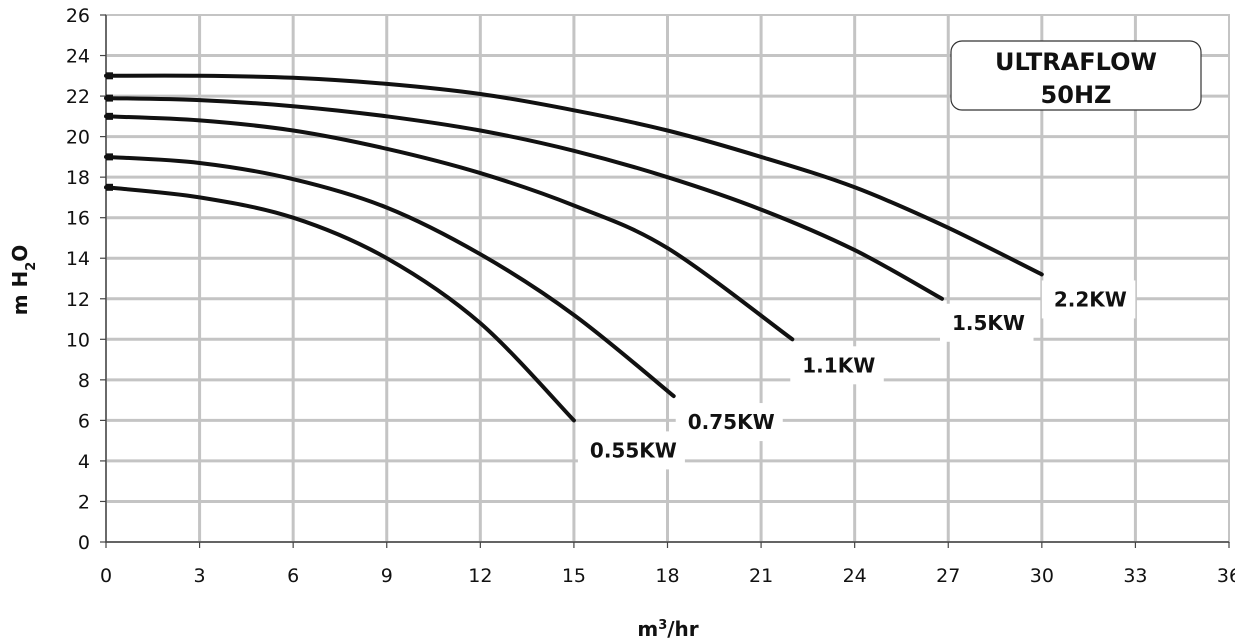  Describe the element at coordinates (662, 625) in the screenshot. I see `x-axis-title-sup: 3` at that location.